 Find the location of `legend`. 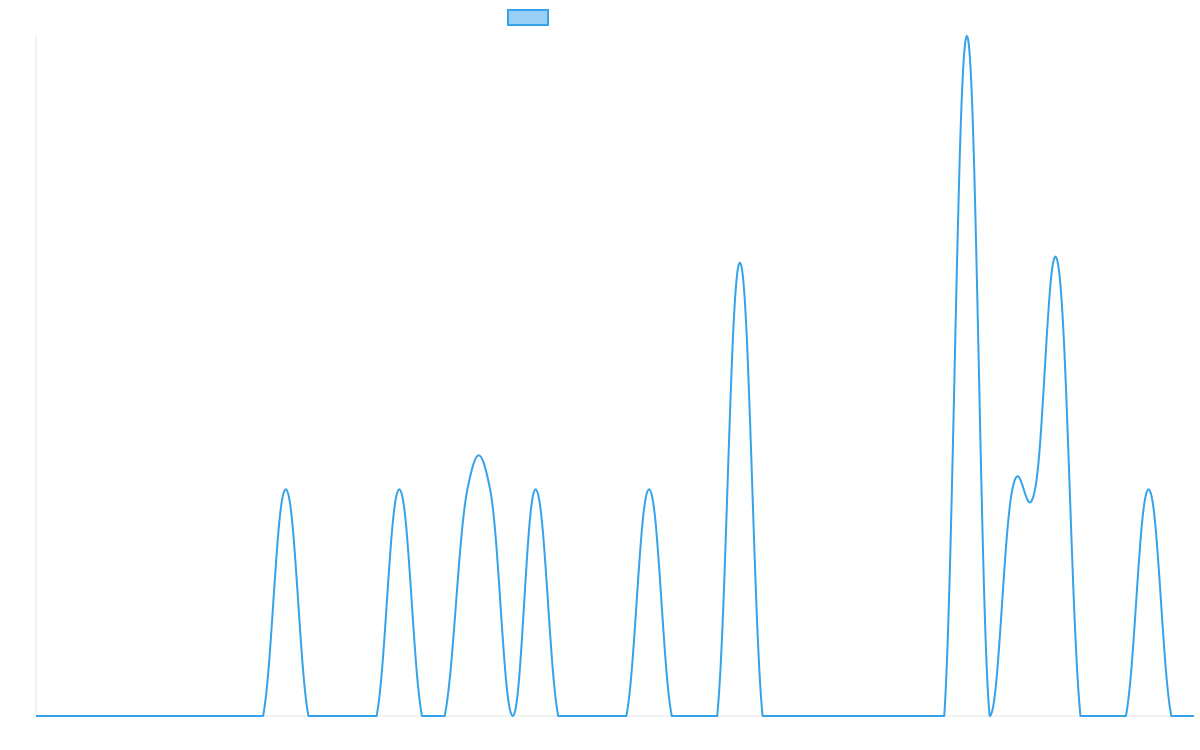

legend is located at coordinates (528, 17).